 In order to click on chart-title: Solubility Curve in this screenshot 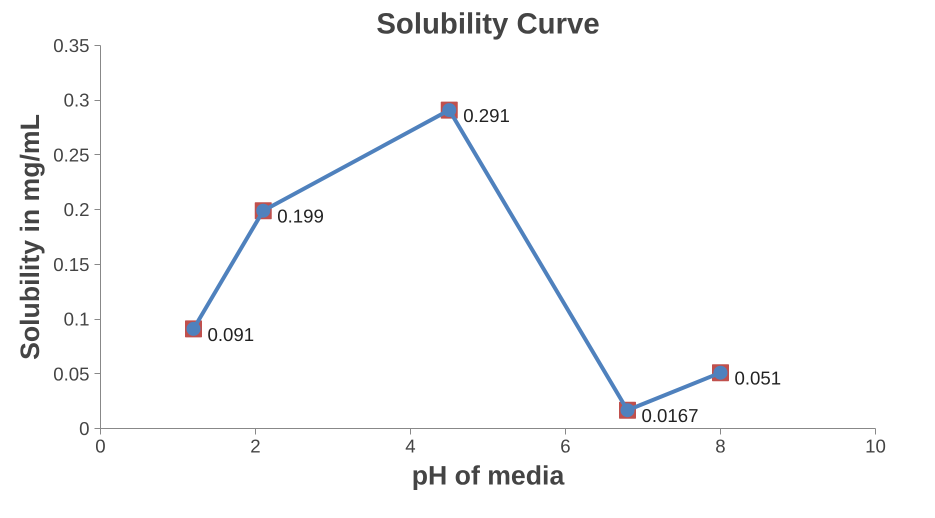, I will do `click(488, 24)`.